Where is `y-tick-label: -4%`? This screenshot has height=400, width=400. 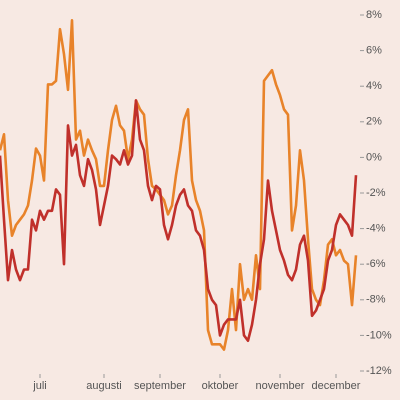 y-tick-label: -4% is located at coordinates (376, 229).